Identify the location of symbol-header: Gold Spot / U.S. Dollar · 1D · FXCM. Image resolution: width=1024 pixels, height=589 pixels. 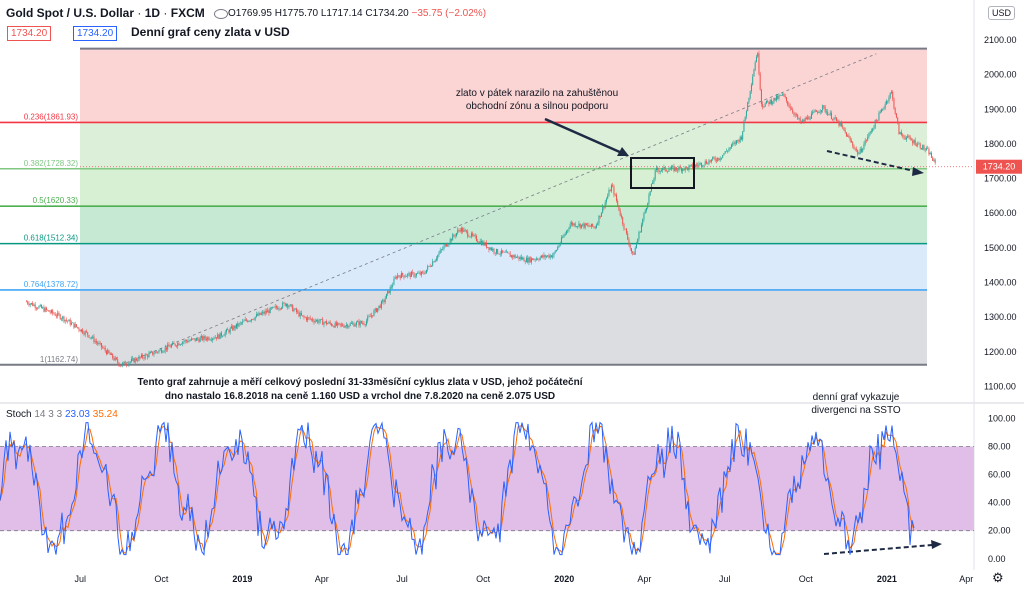
(117, 13).